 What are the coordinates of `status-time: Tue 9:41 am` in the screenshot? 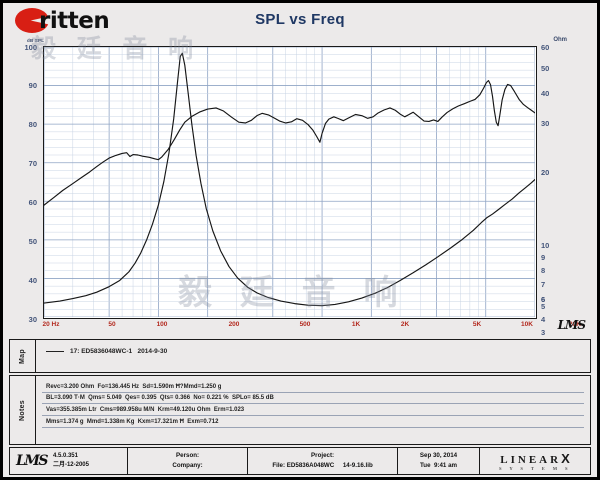 It's located at (438, 465).